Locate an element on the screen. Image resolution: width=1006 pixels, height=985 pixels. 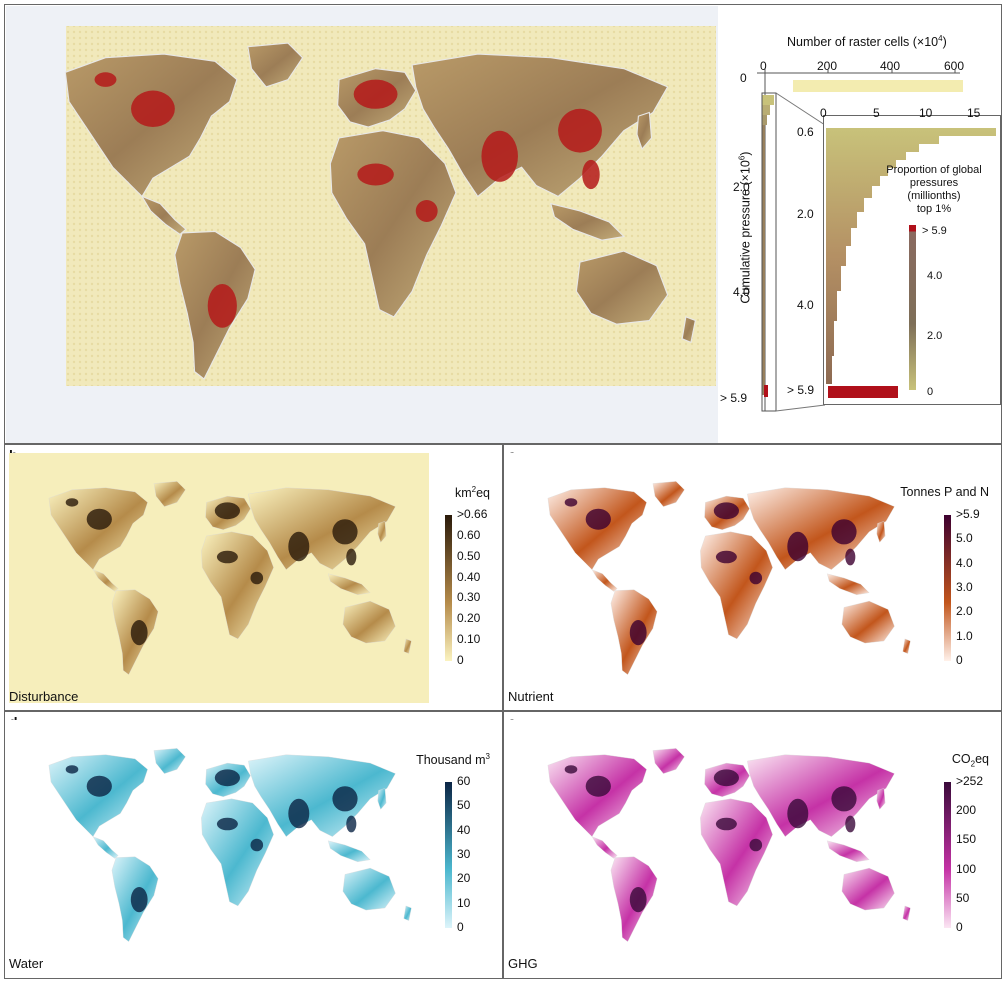
colorbar-tick: 30 is located at coordinates (464, 854).